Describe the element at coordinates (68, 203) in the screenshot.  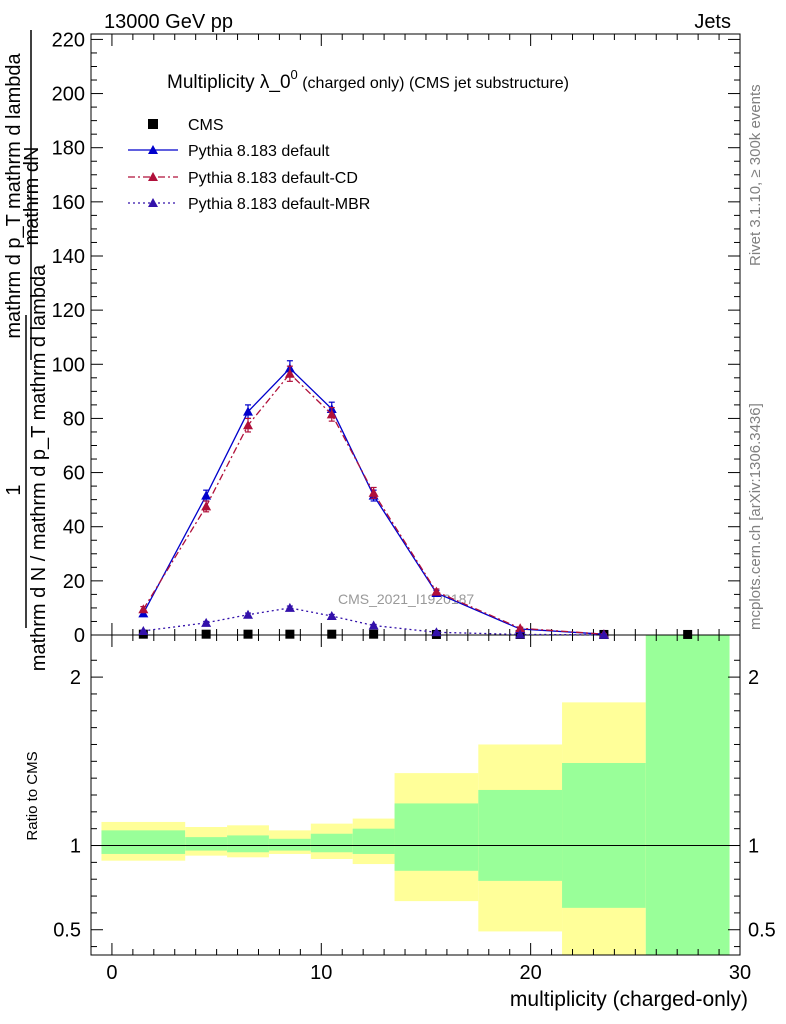
I see `y-tick-label-8: 160` at that location.